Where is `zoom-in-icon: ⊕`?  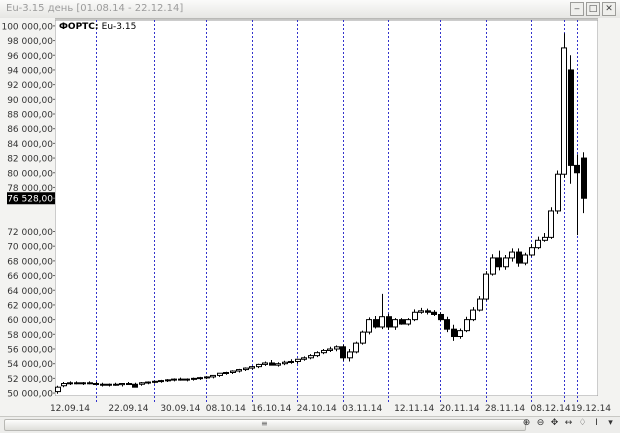 zoom-in-icon: ⊕ is located at coordinates (526, 423).